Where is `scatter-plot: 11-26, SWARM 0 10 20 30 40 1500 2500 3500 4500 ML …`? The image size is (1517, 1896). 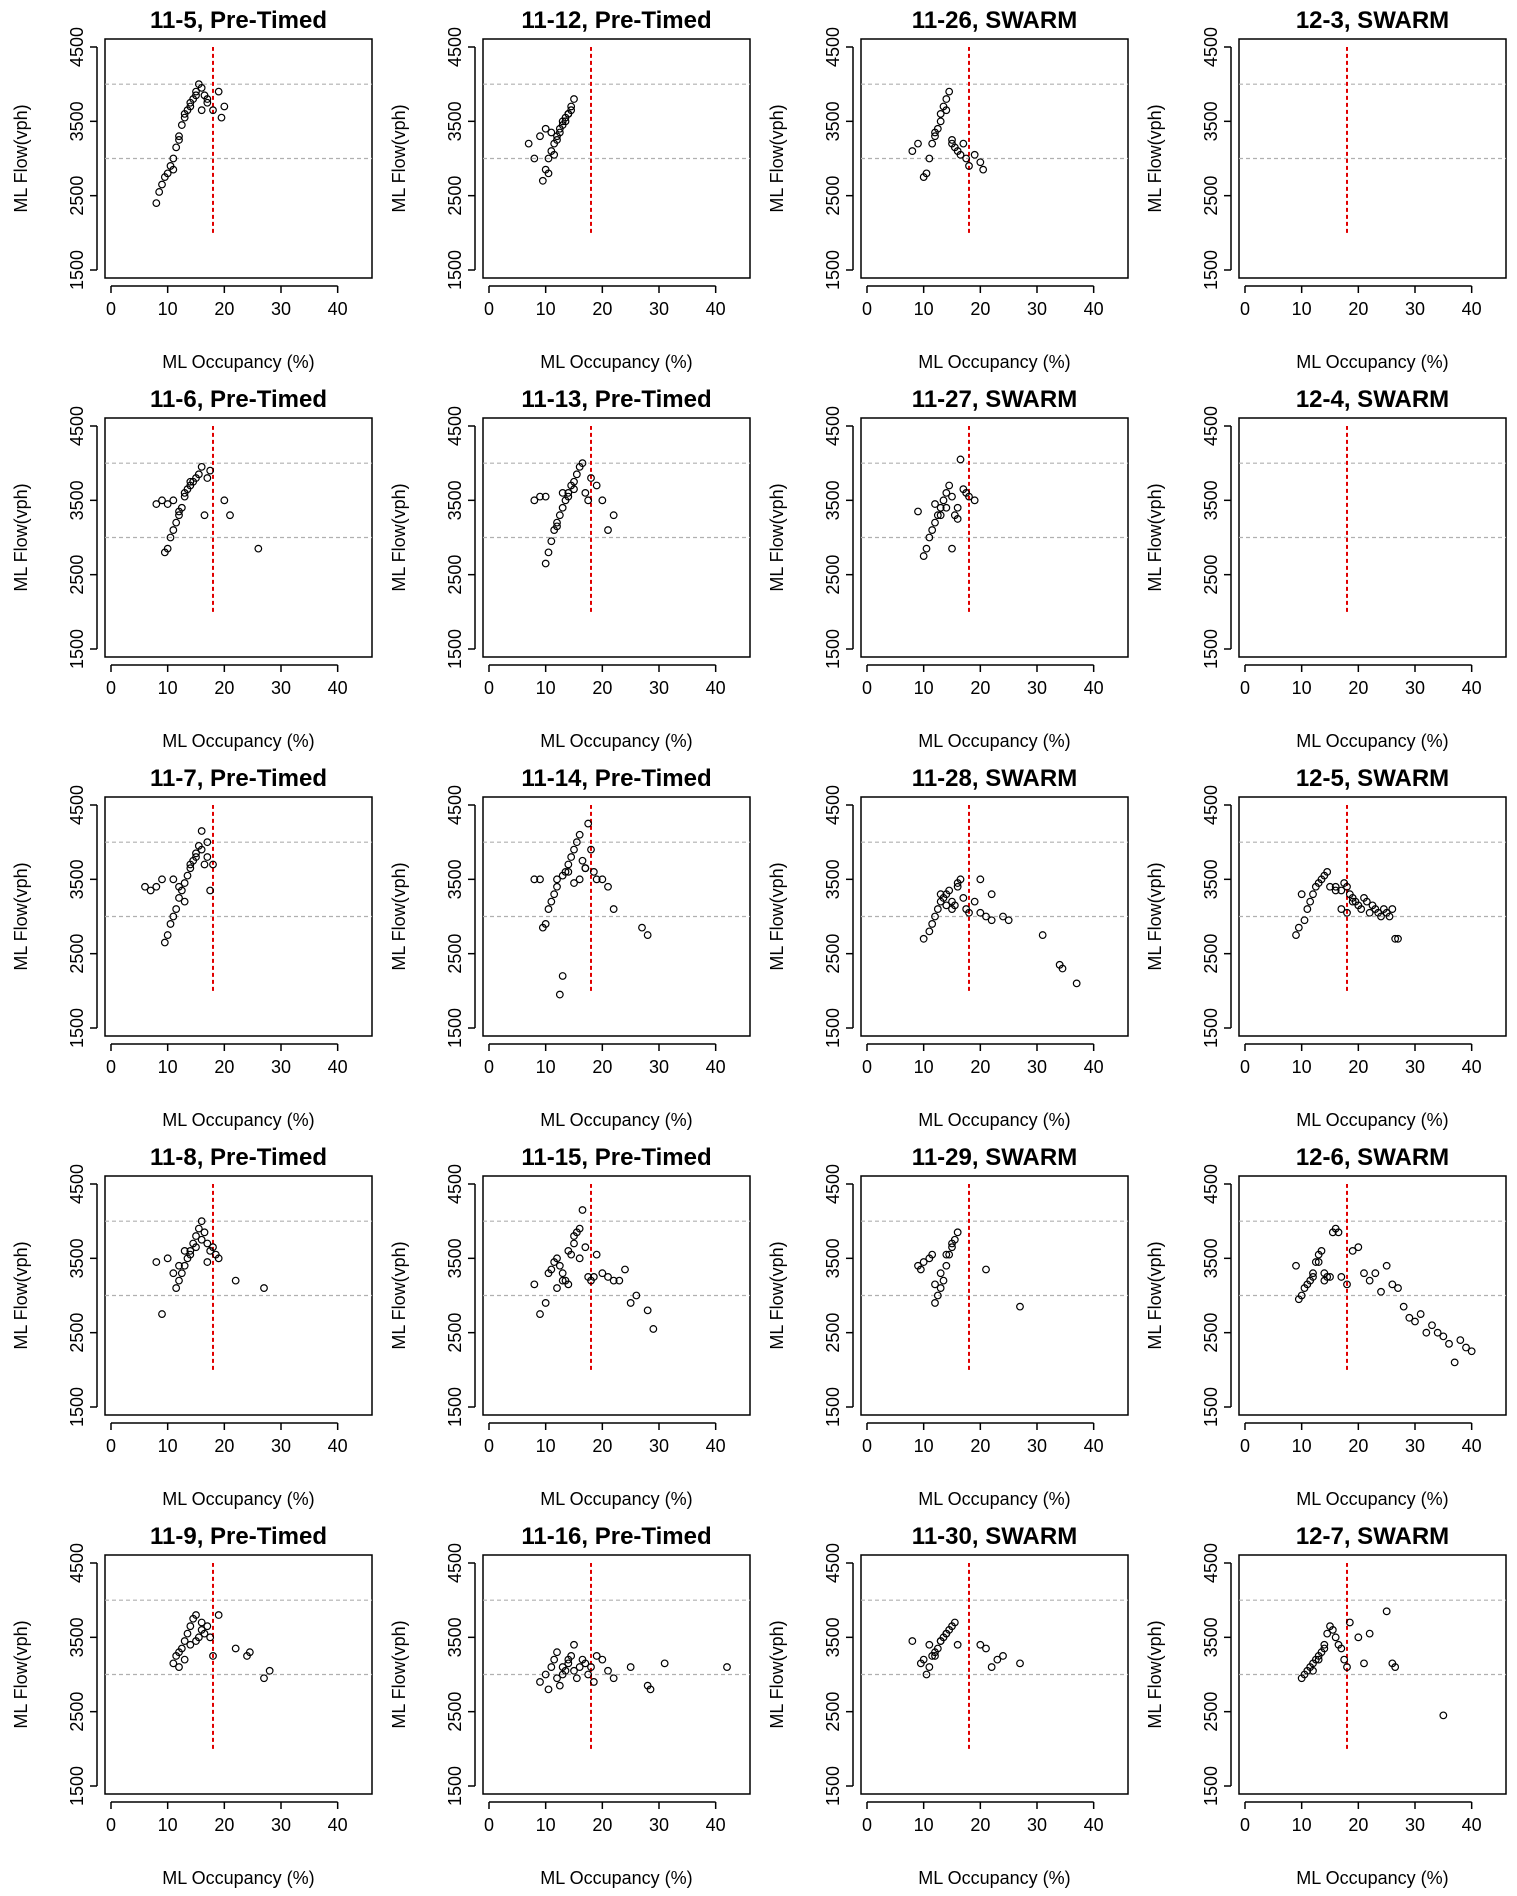 scatter-plot: 11-26, SWARM 0 10 20 30 40 1500 2500 3500 4500 ML … is located at coordinates (948, 189).